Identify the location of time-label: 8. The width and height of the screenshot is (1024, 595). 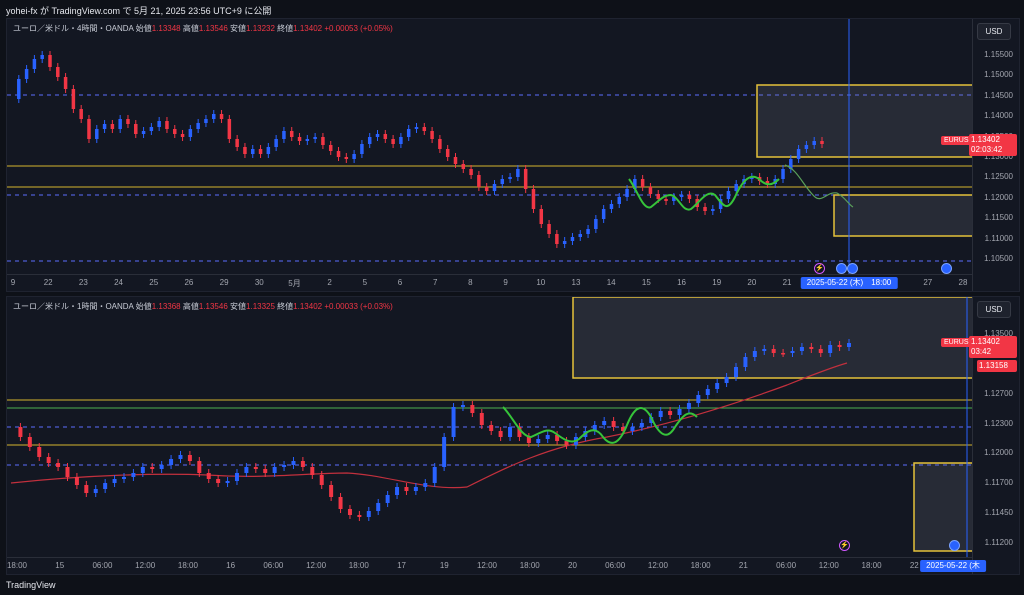
(470, 282).